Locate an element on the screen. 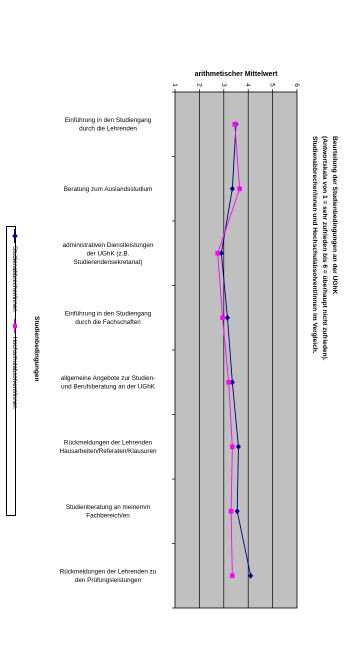 The image size is (346, 664). series-line-abbrecher is located at coordinates (236, 350).